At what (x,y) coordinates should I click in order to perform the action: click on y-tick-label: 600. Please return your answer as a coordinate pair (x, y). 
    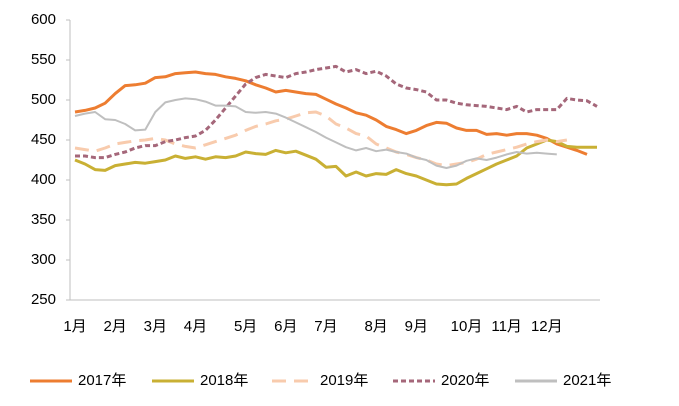
    Looking at the image, I should click on (43, 19).